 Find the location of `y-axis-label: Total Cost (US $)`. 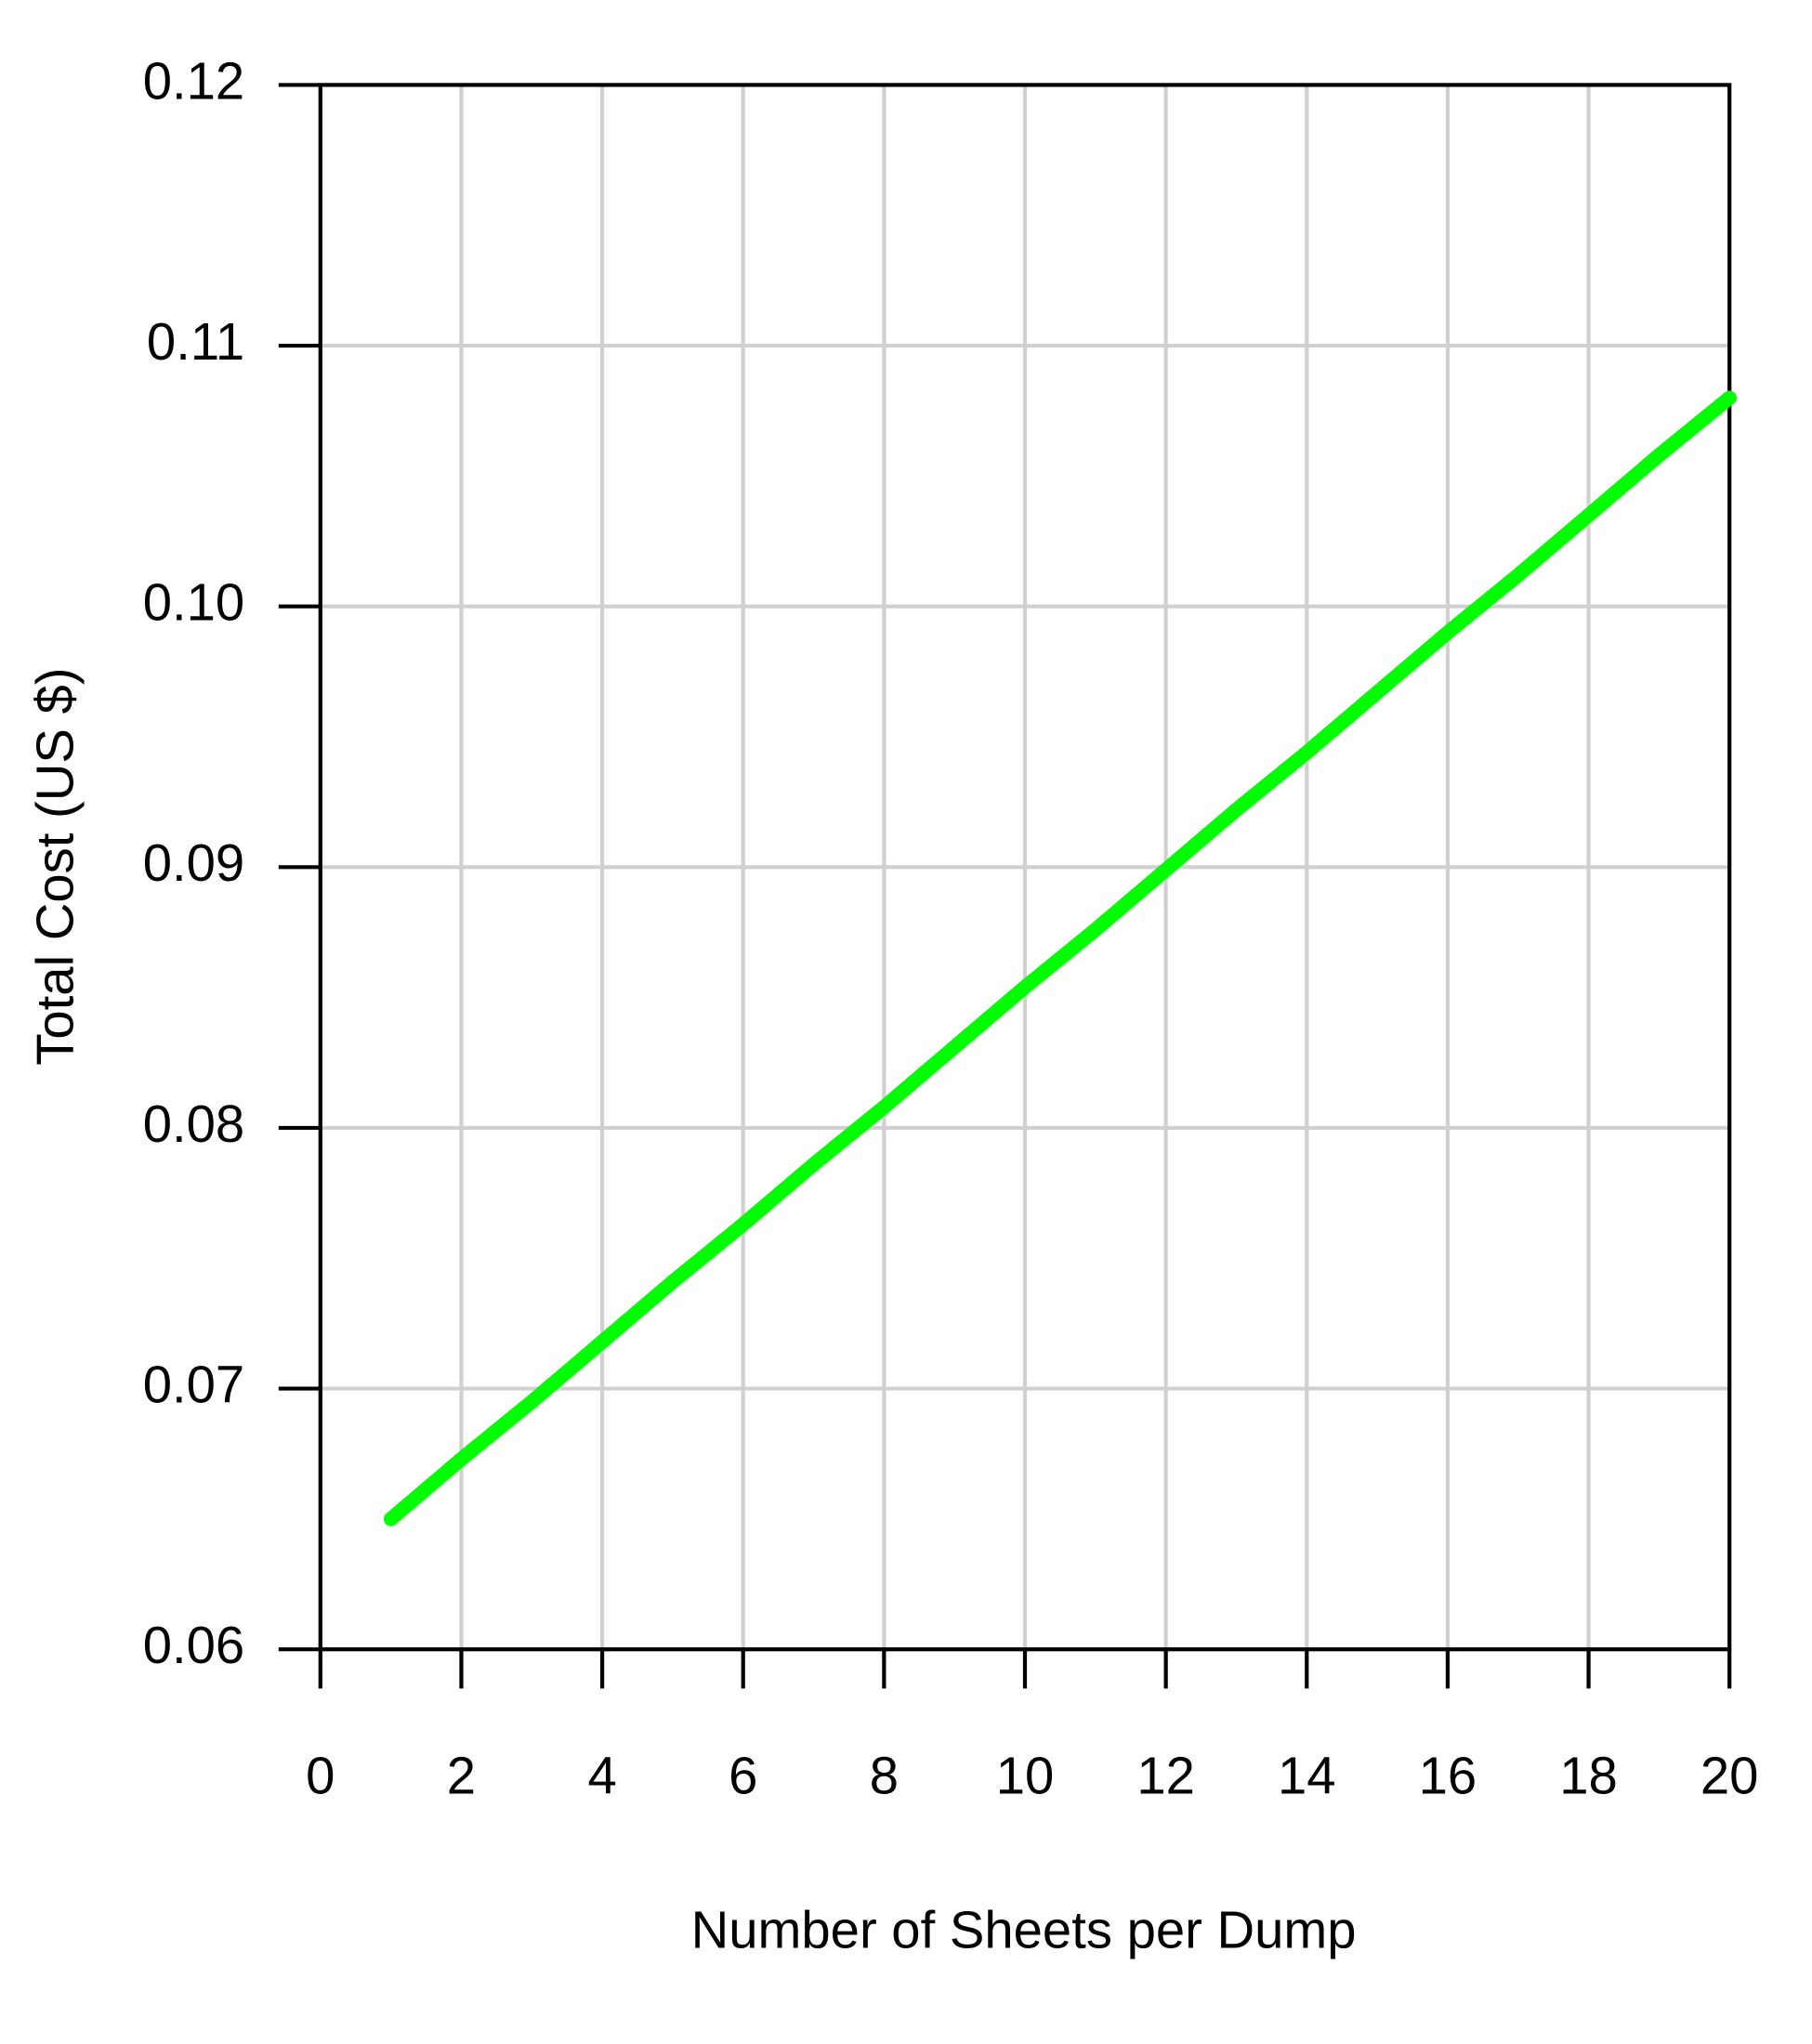

y-axis-label: Total Cost (US $) is located at coordinates (54, 866).